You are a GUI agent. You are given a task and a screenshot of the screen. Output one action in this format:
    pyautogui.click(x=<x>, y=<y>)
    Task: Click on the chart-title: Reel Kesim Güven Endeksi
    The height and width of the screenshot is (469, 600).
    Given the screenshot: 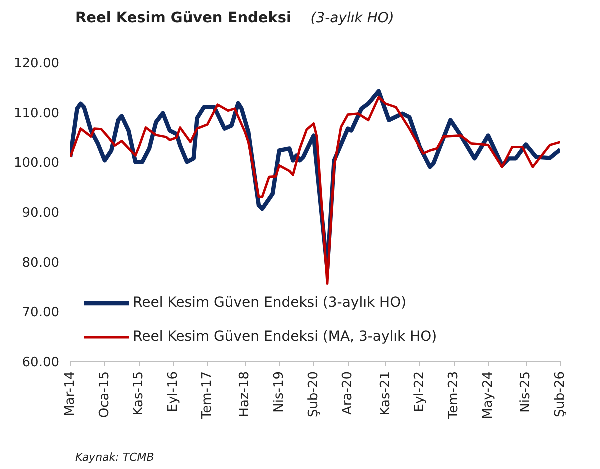 What is the action you would take?
    pyautogui.click(x=184, y=18)
    